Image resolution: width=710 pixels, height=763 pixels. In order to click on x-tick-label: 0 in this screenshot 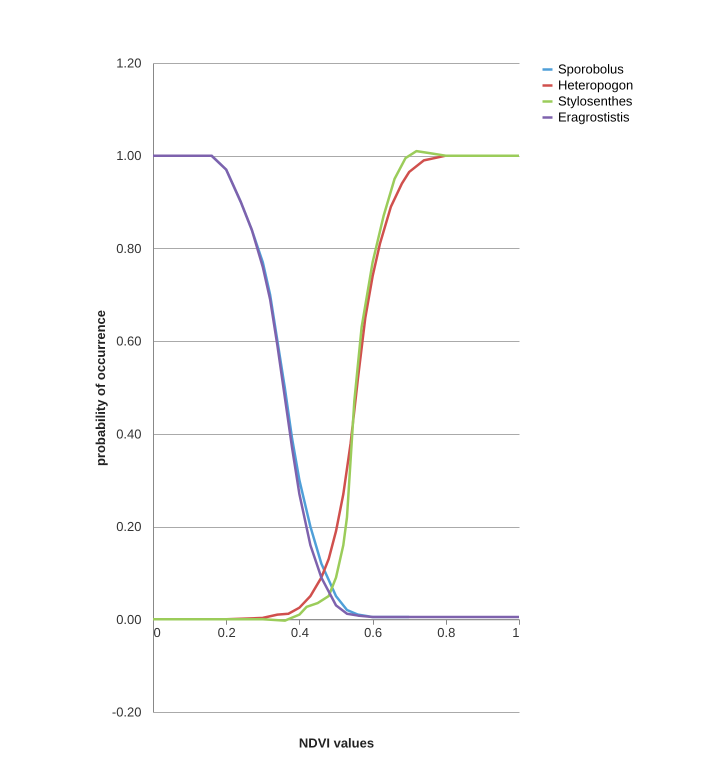, I will do `click(157, 632)`.